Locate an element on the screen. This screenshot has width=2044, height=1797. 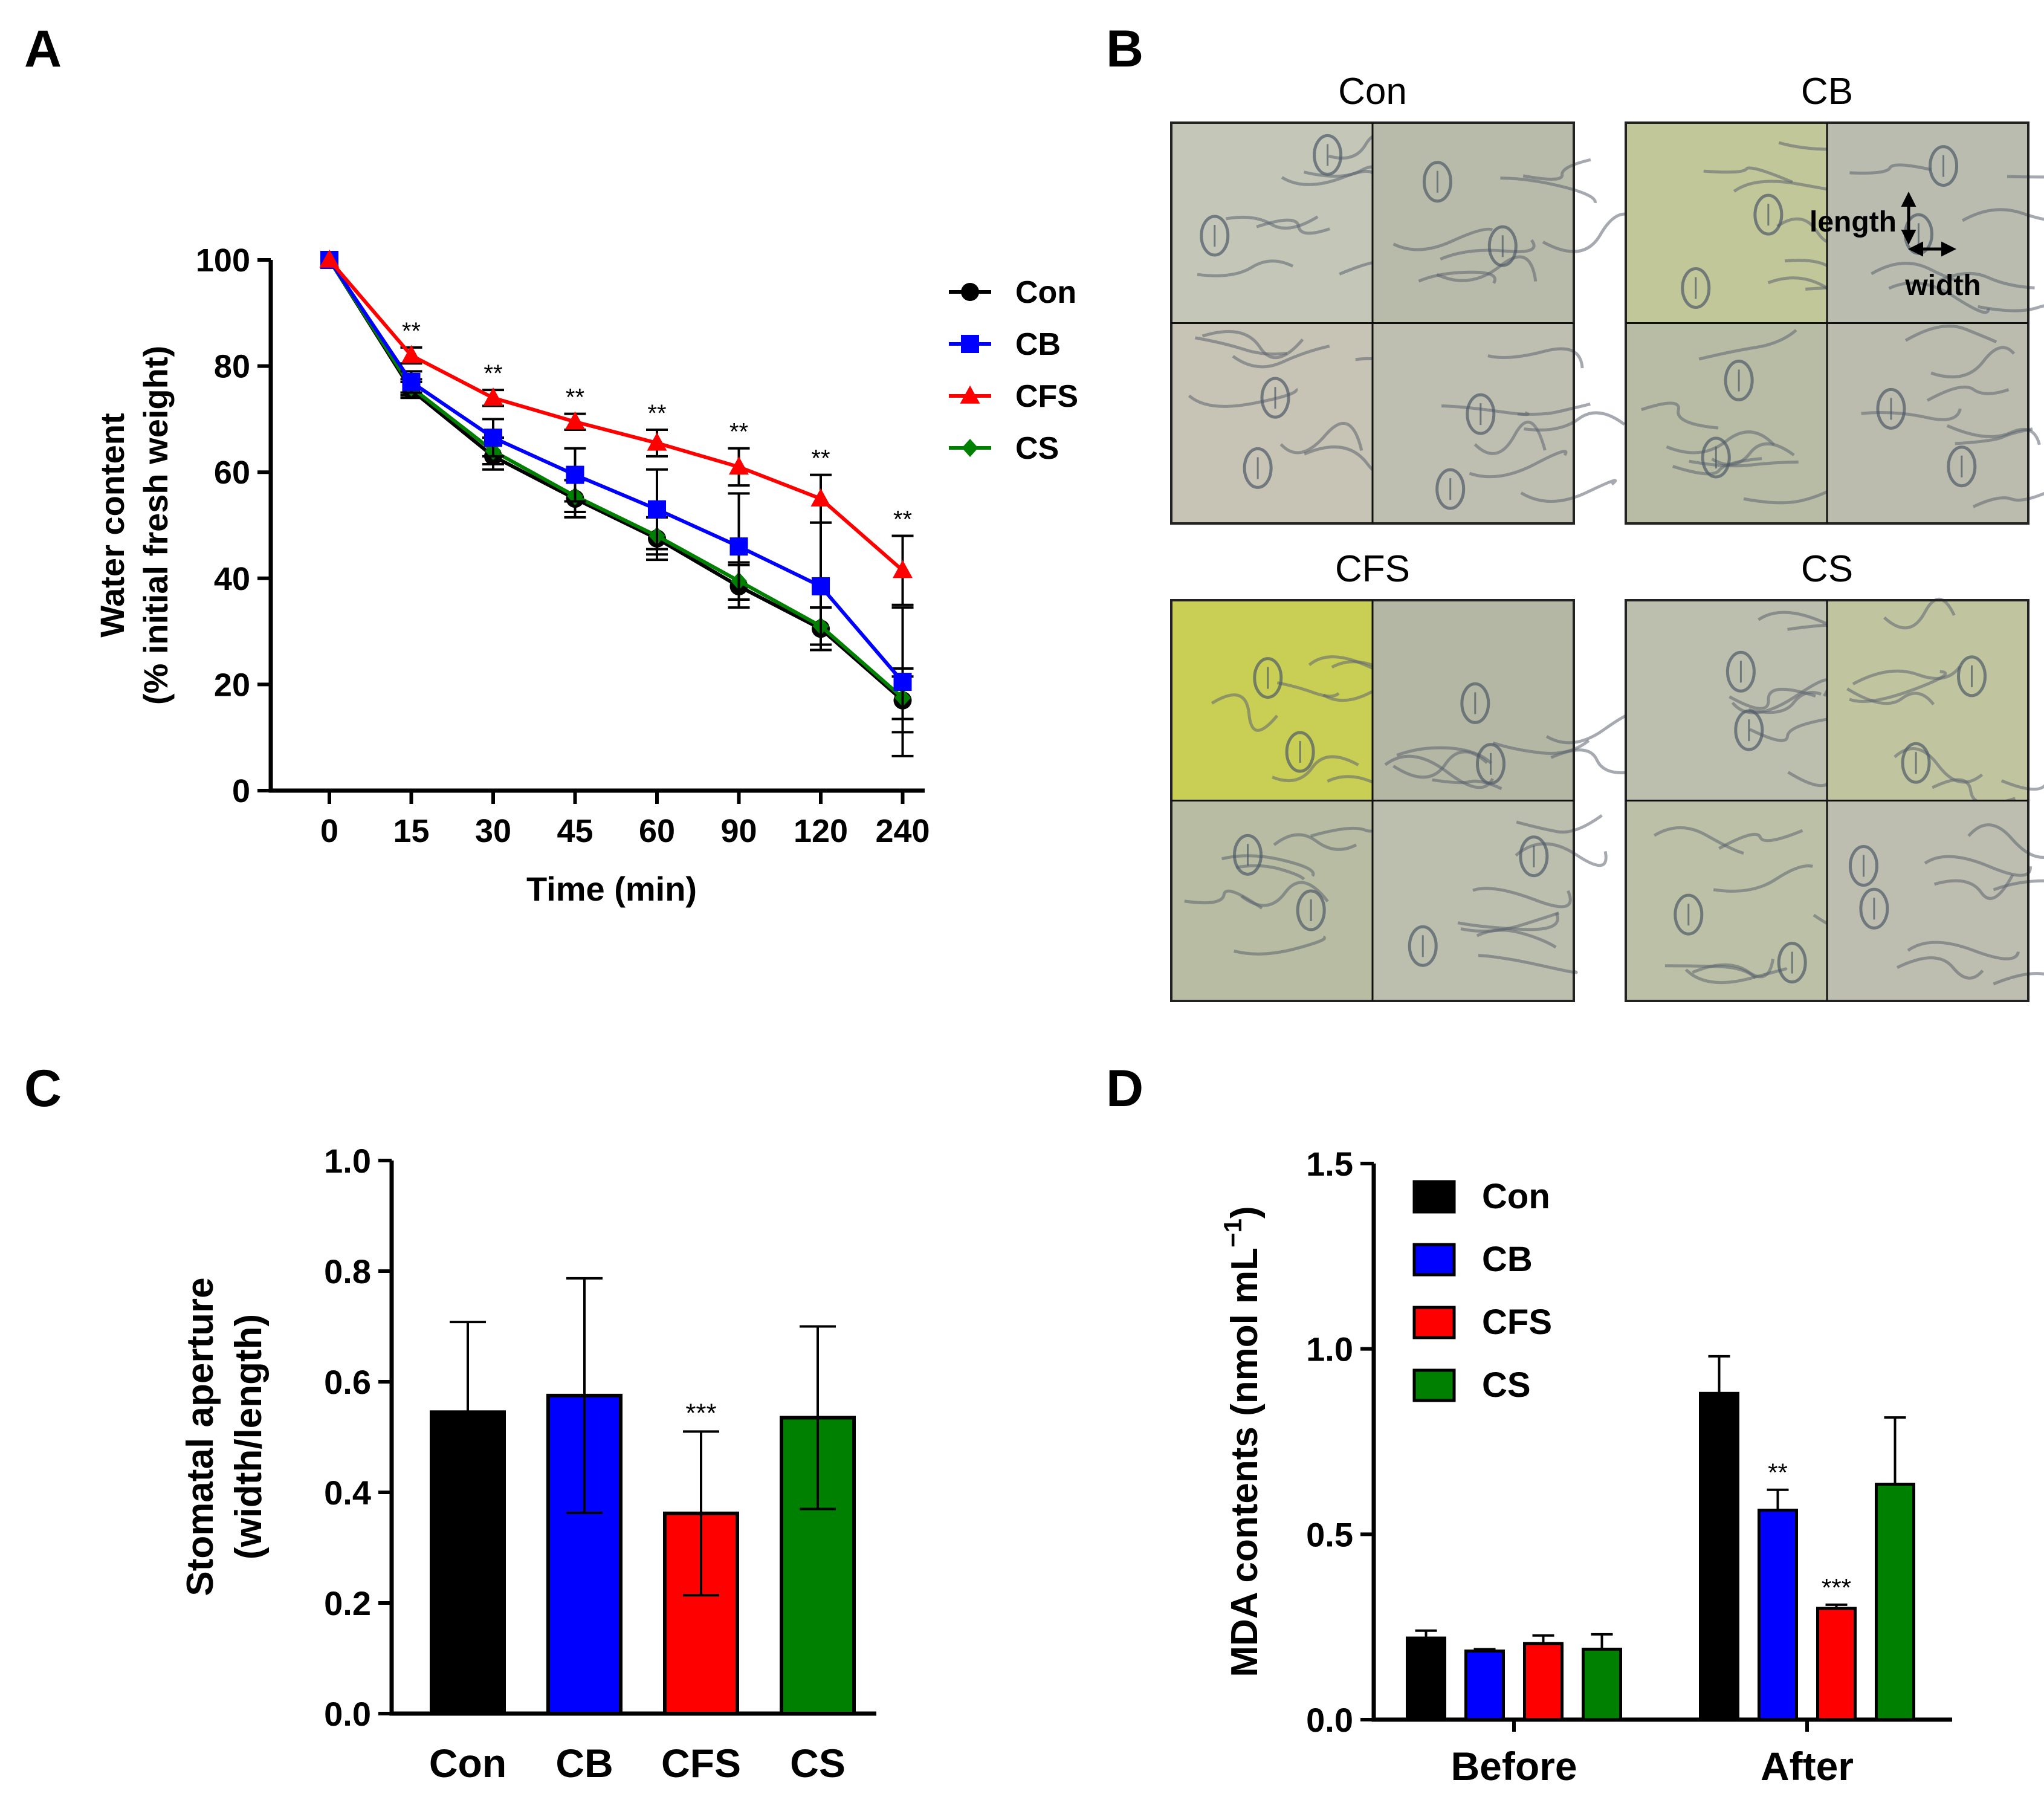
panel-c-y-ticks: 0.0 0.2 0.4 0.6 0.8 1.0 is located at coordinates (358, 1437).